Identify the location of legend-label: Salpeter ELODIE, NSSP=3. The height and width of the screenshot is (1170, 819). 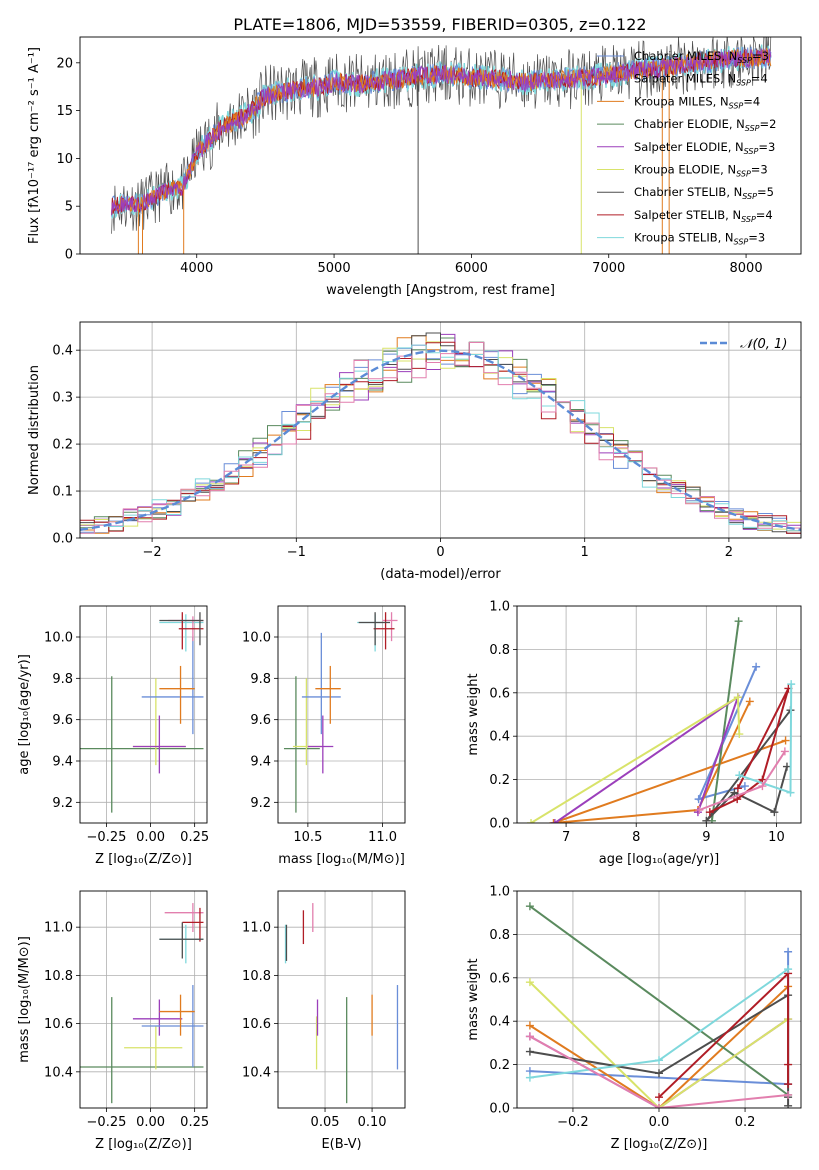
(704, 148).